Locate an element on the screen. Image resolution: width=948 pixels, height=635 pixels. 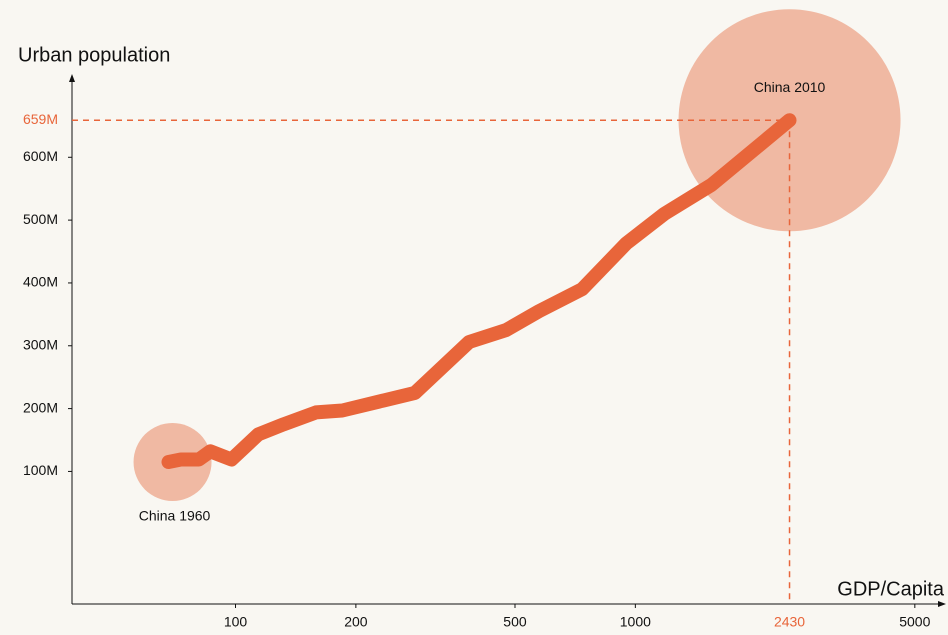
y-tick-label: 400M is located at coordinates (40, 282).